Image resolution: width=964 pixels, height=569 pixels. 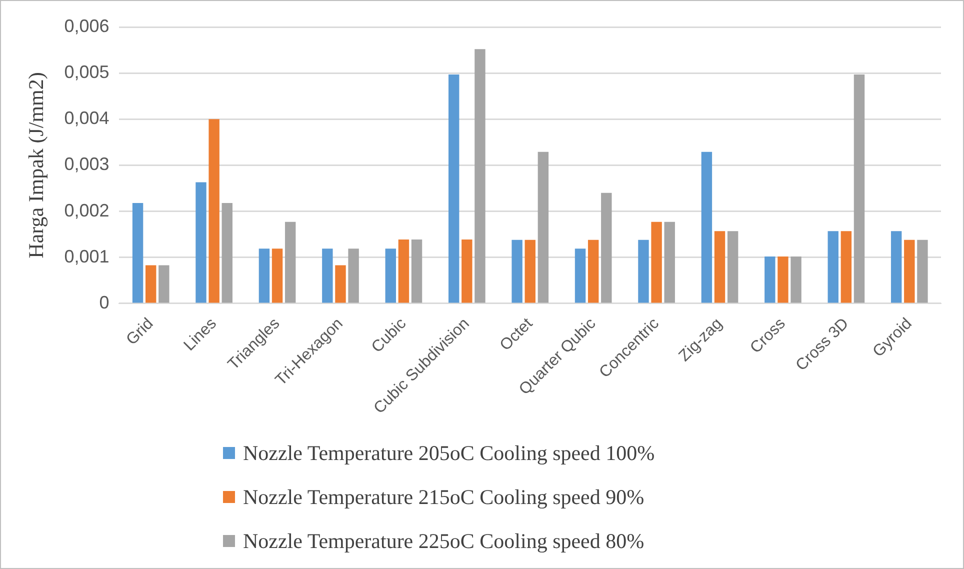 I want to click on y-tick-label: 0,001, so click(x=87, y=256).